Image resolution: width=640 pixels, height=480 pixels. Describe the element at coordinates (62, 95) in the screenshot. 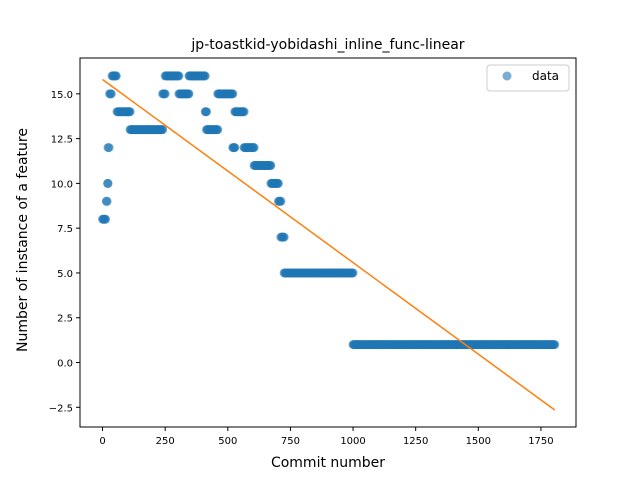

I see `y-tick-label: 15.0` at that location.